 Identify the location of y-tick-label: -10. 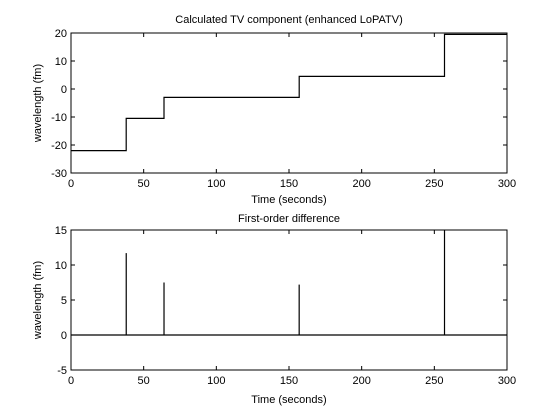
(59, 118).